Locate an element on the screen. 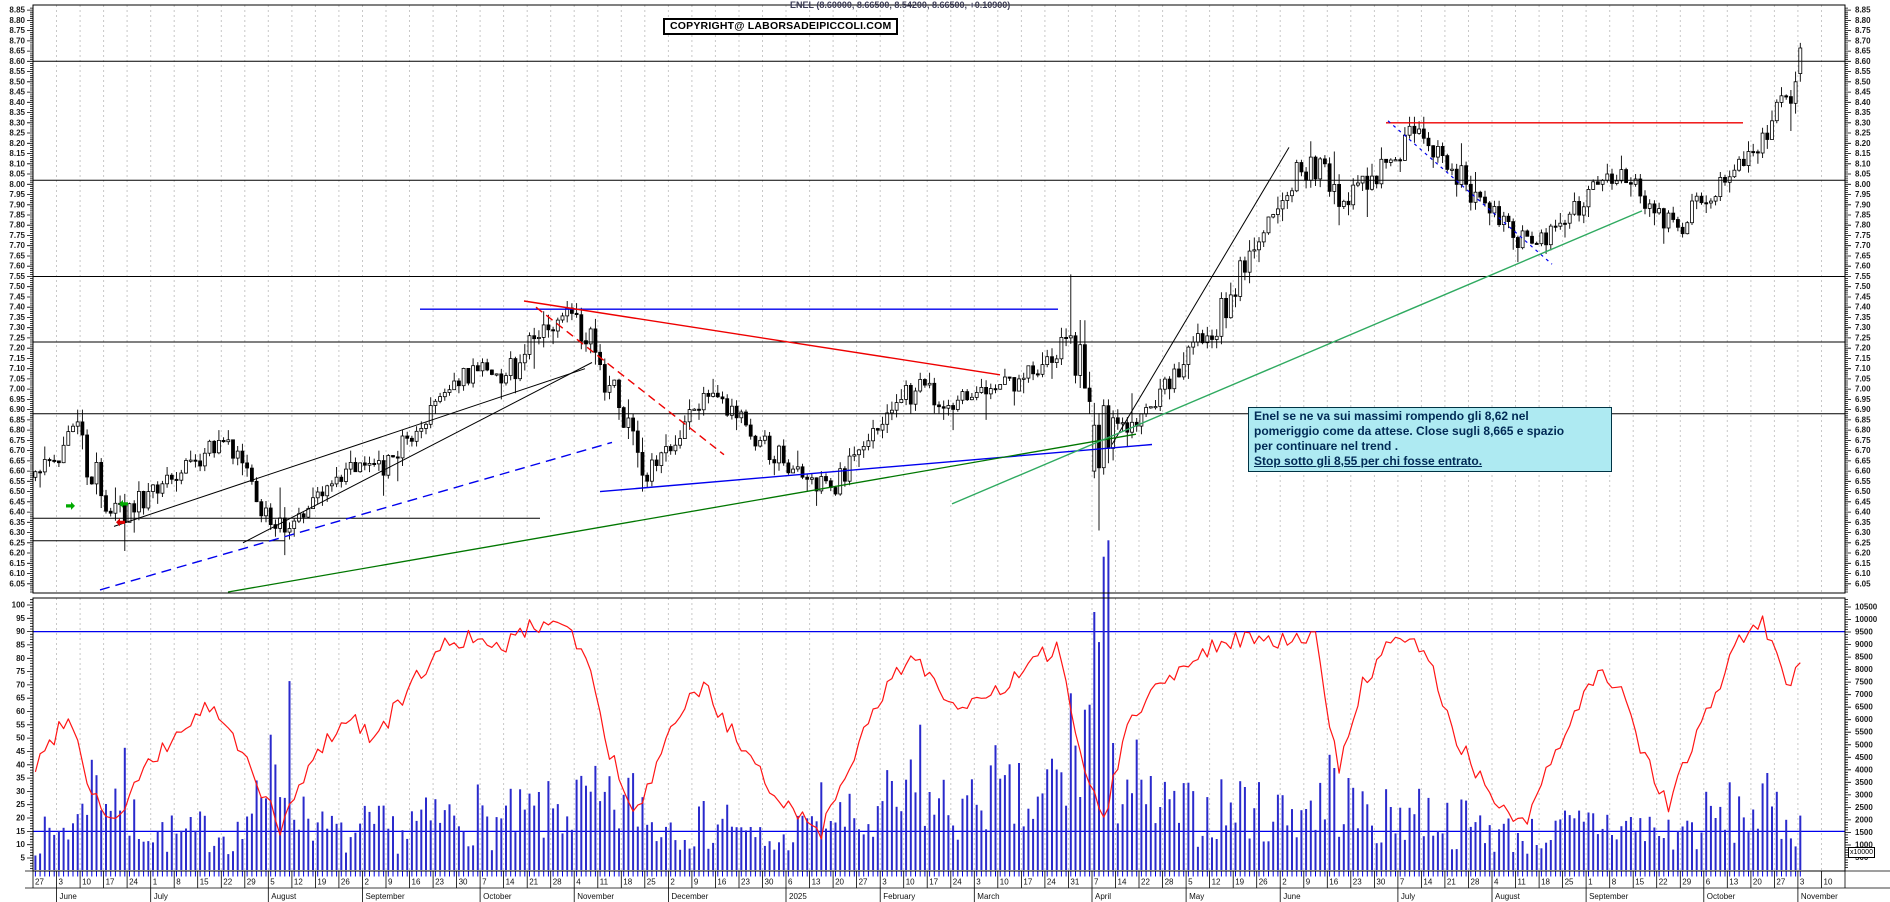 The image size is (1890, 902). svg-text: 6.70 is located at coordinates (1863, 450).